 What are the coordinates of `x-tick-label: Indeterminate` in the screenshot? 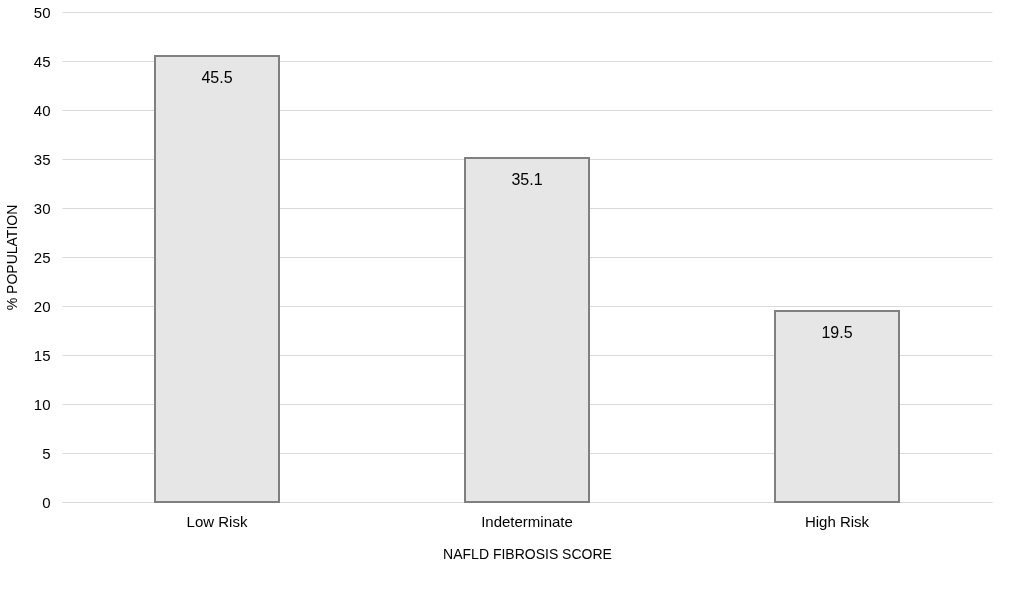 It's located at (527, 521).